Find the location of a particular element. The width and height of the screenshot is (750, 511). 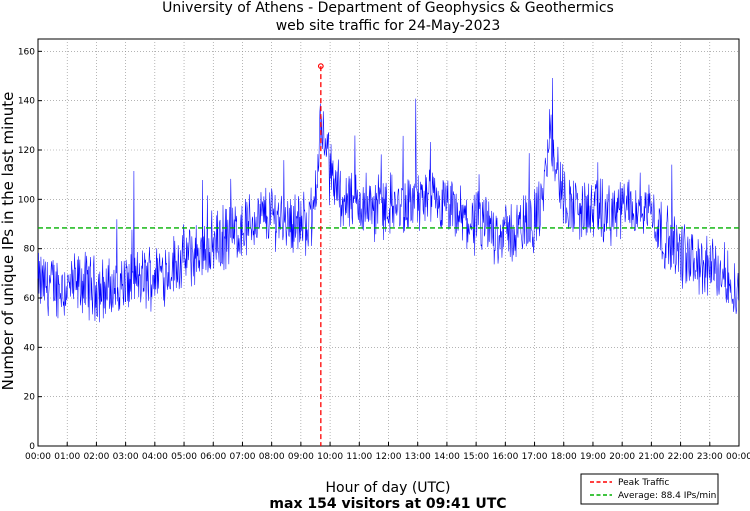

peak-marker is located at coordinates (320, 66).